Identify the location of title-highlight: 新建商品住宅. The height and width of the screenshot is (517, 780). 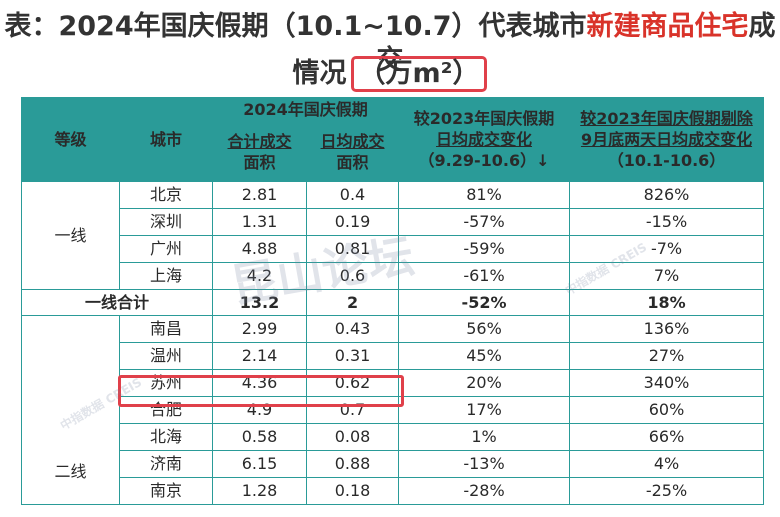
(667, 26).